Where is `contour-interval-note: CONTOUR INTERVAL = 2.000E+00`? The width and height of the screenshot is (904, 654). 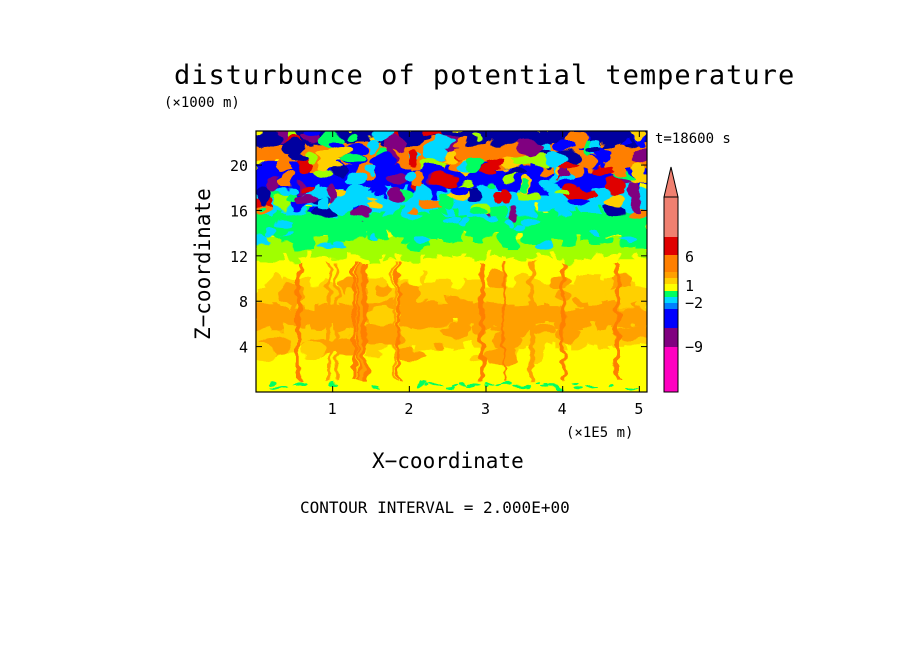 contour-interval-note: CONTOUR INTERVAL = 2.000E+00 is located at coordinates (435, 507).